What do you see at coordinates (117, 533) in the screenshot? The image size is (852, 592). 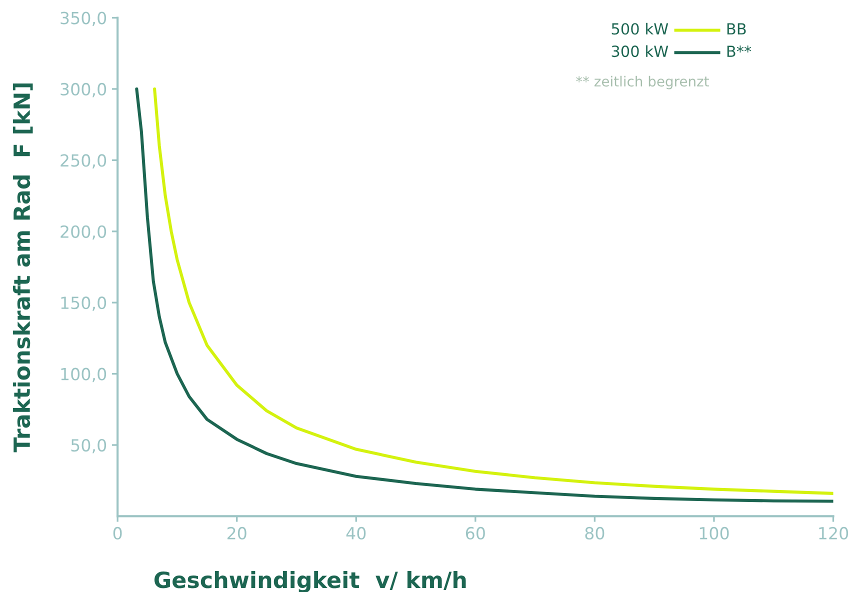 I see `x-tick-label: 0` at bounding box center [117, 533].